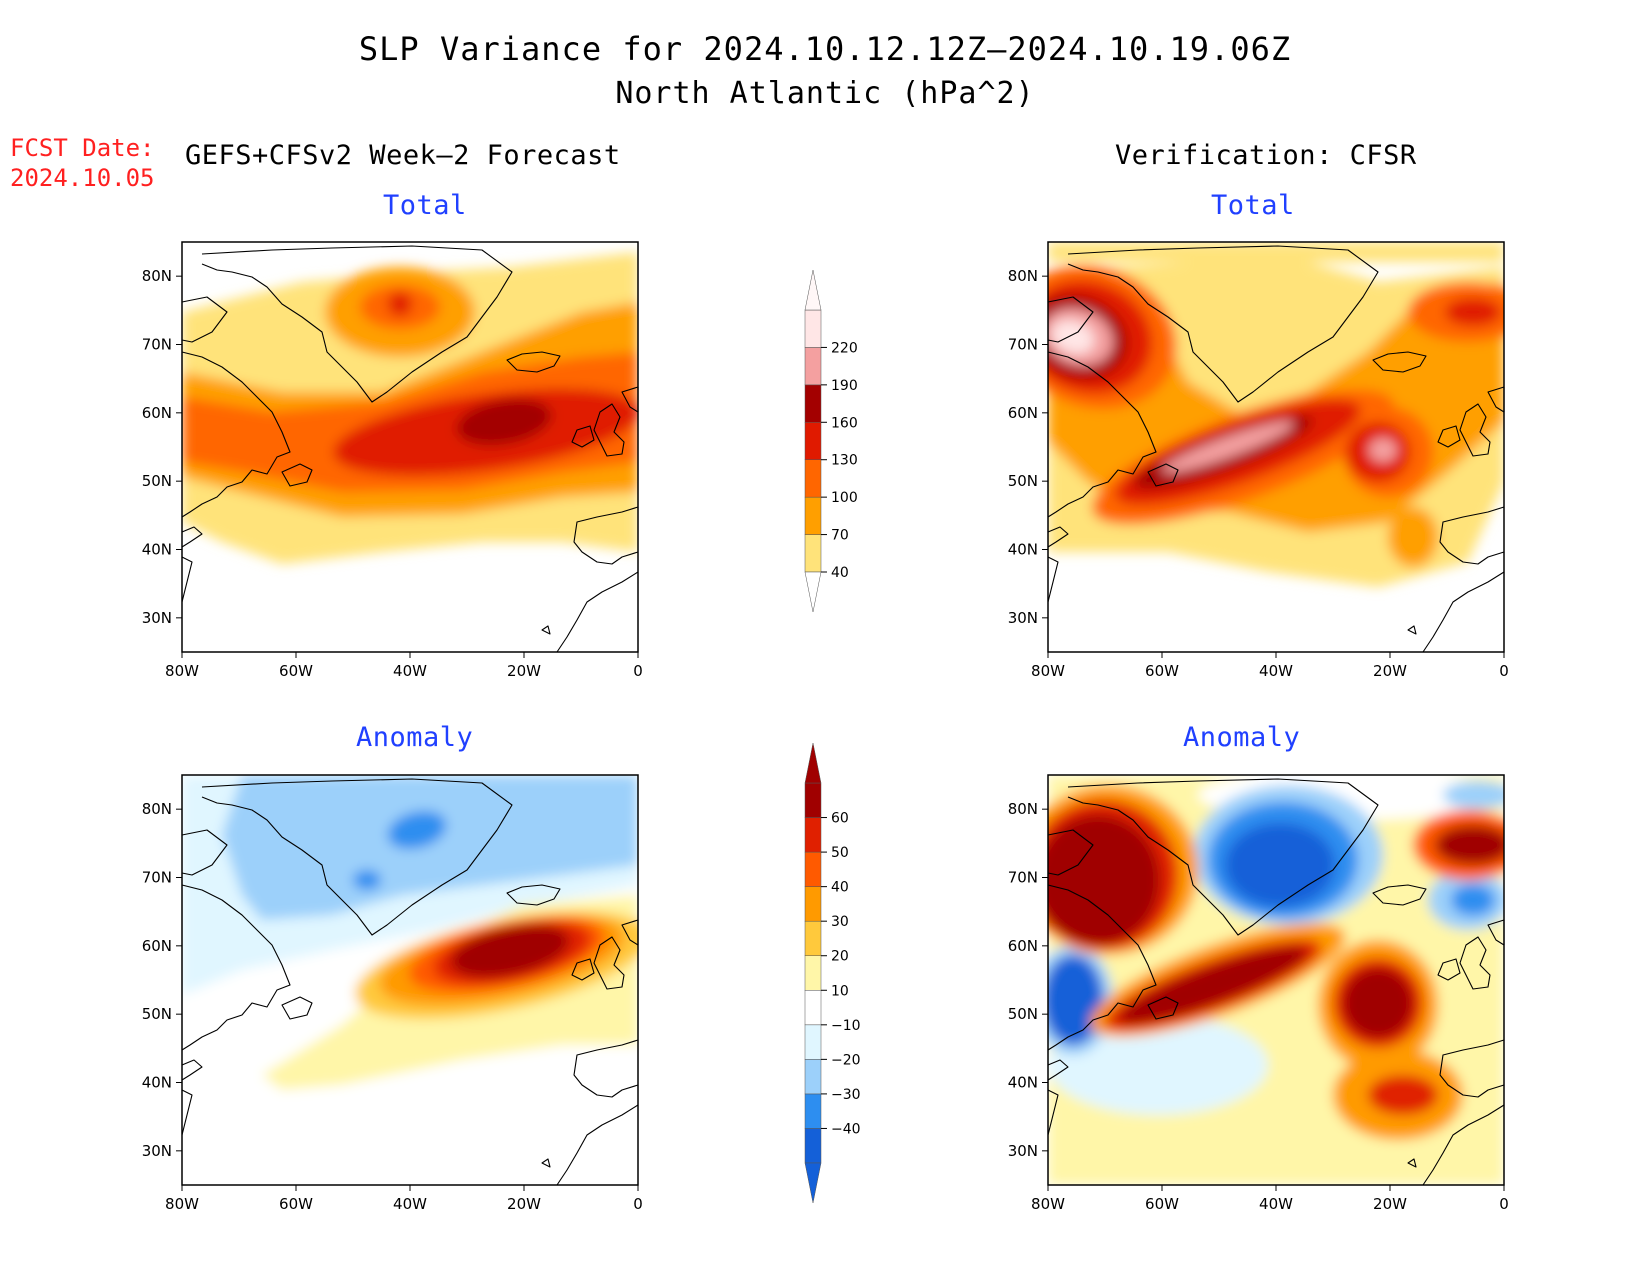  Describe the element at coordinates (844, 461) in the screenshot. I see `colorbar-label: 130` at that location.